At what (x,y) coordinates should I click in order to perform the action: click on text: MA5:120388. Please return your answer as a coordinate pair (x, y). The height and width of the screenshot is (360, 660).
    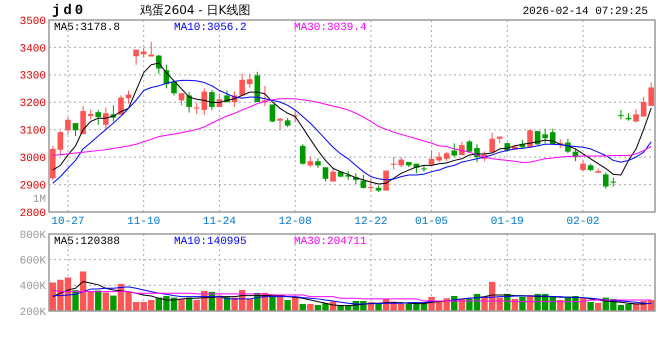
    Looking at the image, I should click on (87, 242).